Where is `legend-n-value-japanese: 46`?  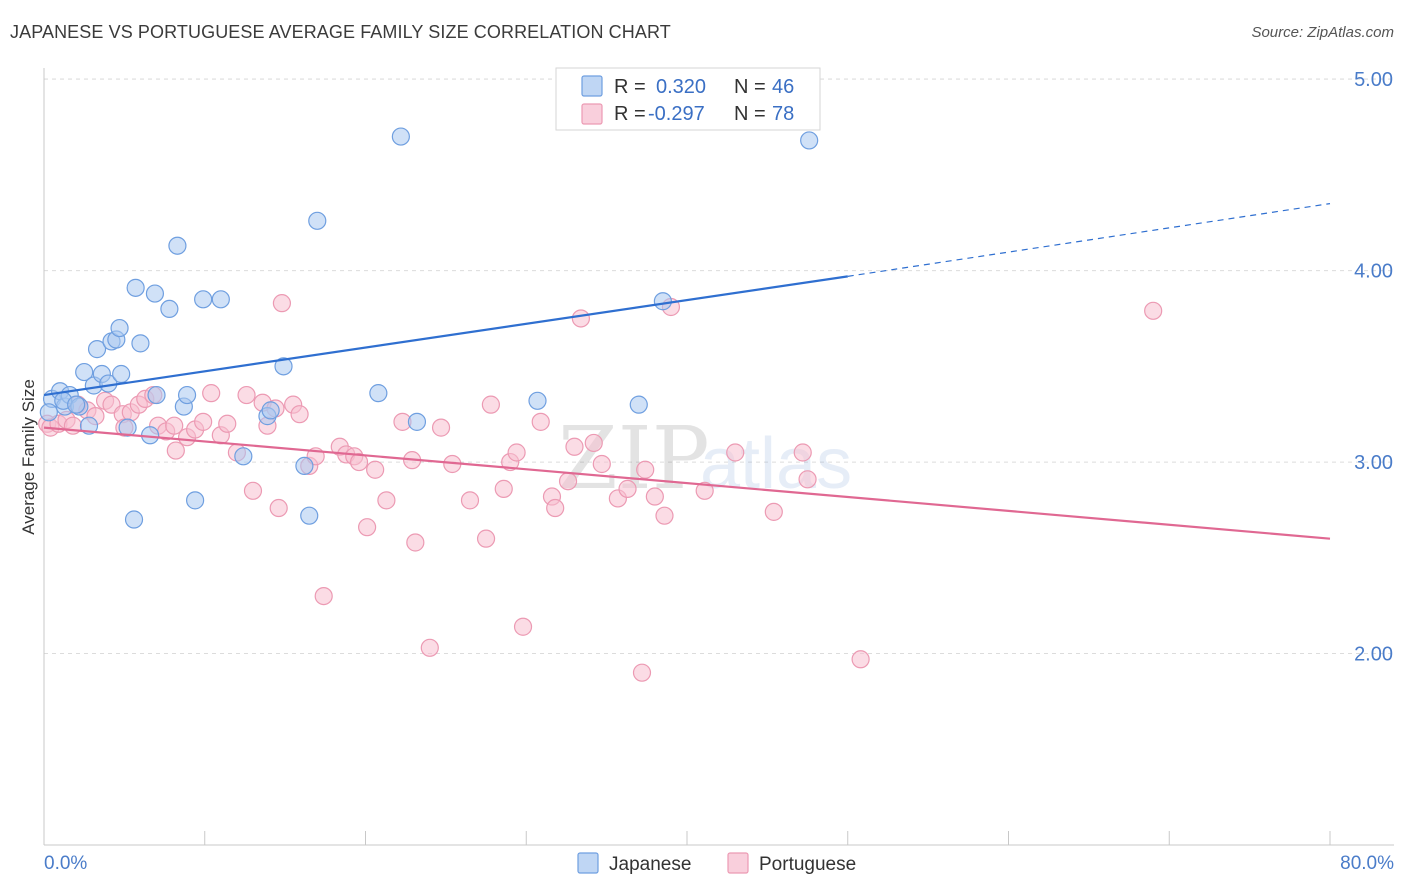 legend-n-value-japanese: 46 is located at coordinates (783, 87).